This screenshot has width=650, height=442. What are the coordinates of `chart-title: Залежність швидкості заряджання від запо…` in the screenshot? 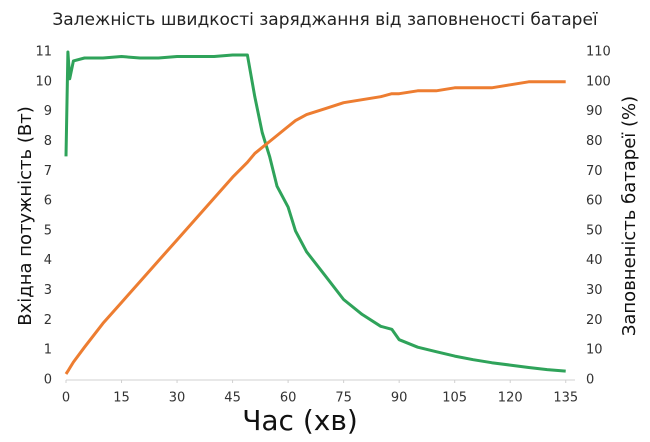 It's located at (325, 20).